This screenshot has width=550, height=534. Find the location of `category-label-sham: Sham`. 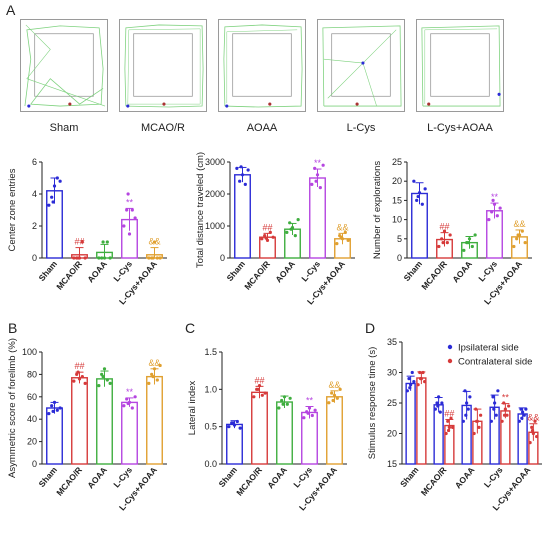

category-label-sham: Sham is located at coordinates (47, 271).